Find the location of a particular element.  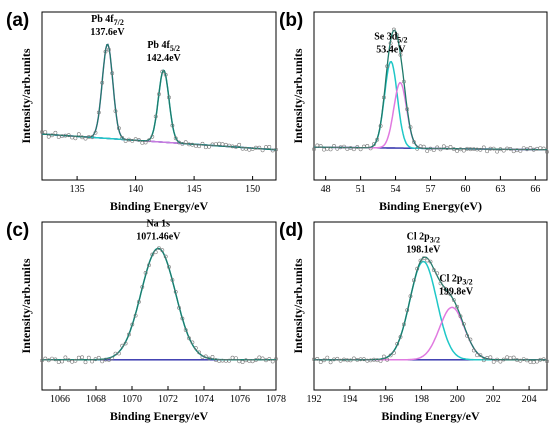

x-axis-label: Binding Energy(eV) is located at coordinates (430, 206).